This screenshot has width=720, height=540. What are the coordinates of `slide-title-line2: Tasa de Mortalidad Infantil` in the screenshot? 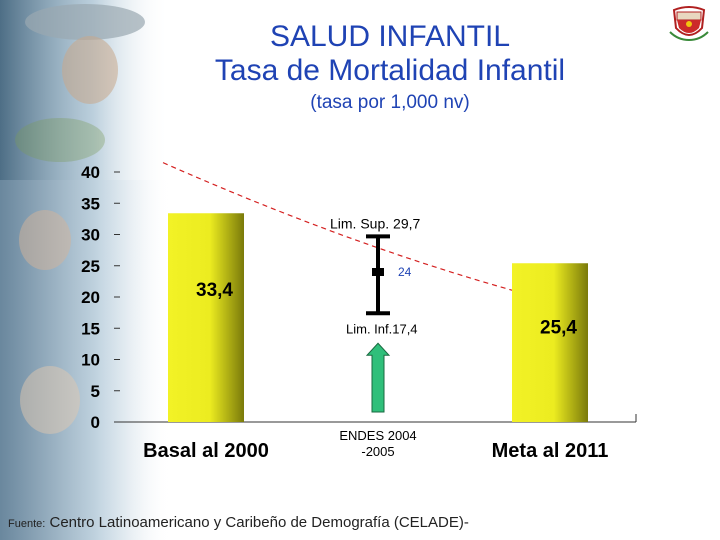 It's located at (390, 70).